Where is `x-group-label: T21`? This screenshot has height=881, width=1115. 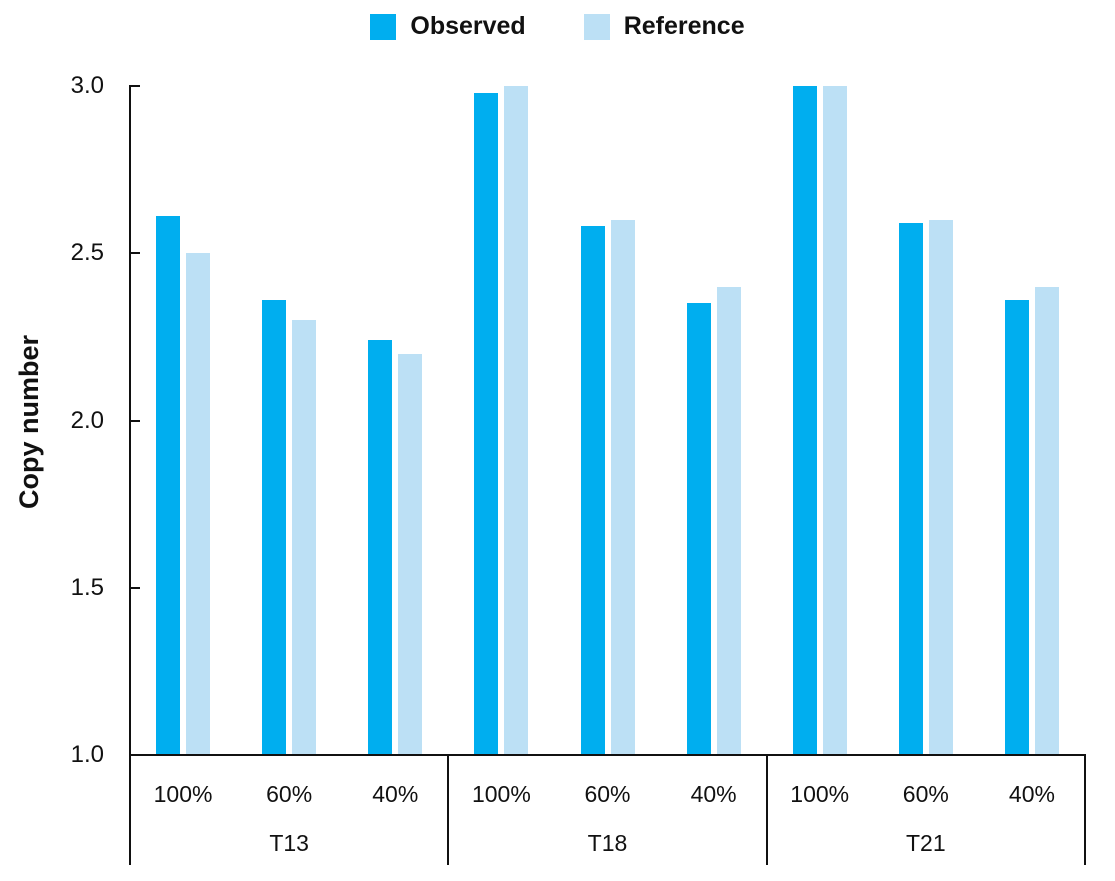 x-group-label: T21 is located at coordinates (926, 843).